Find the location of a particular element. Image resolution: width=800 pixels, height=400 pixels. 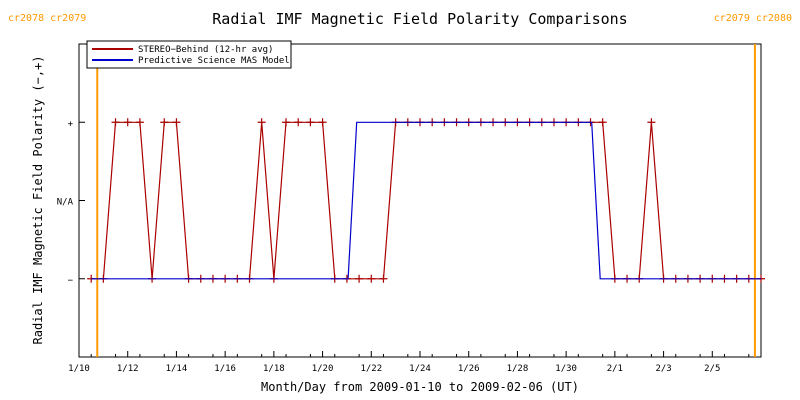

y-tick-label: N/A is located at coordinates (65, 203).